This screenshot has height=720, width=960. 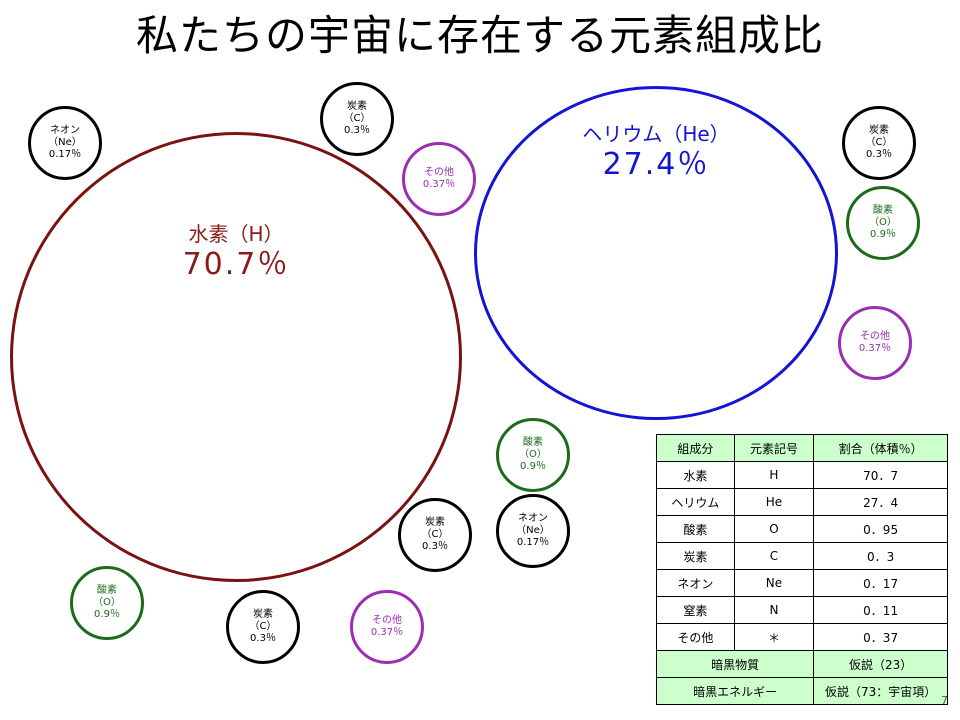 What do you see at coordinates (236, 264) in the screenshot?
I see `hydrogen-percent: 70.7％` at bounding box center [236, 264].